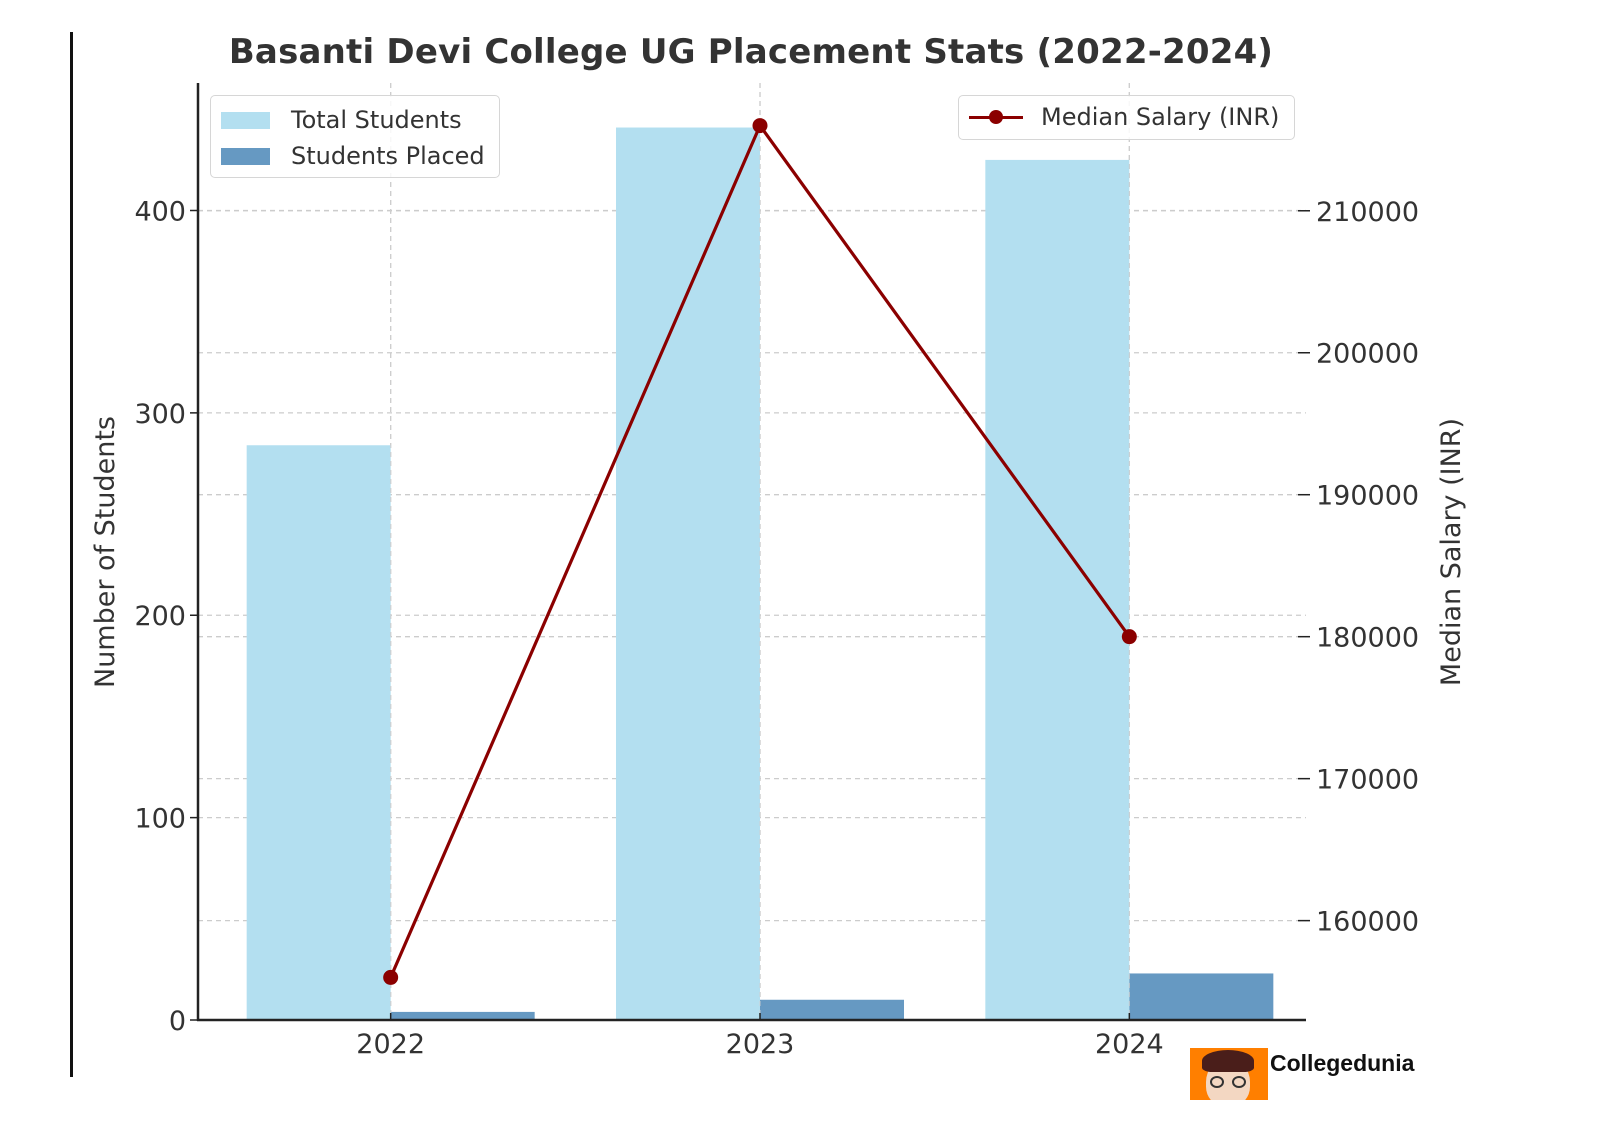  What do you see at coordinates (1342, 1062) in the screenshot?
I see `watermark-text: Collegedunia` at bounding box center [1342, 1062].